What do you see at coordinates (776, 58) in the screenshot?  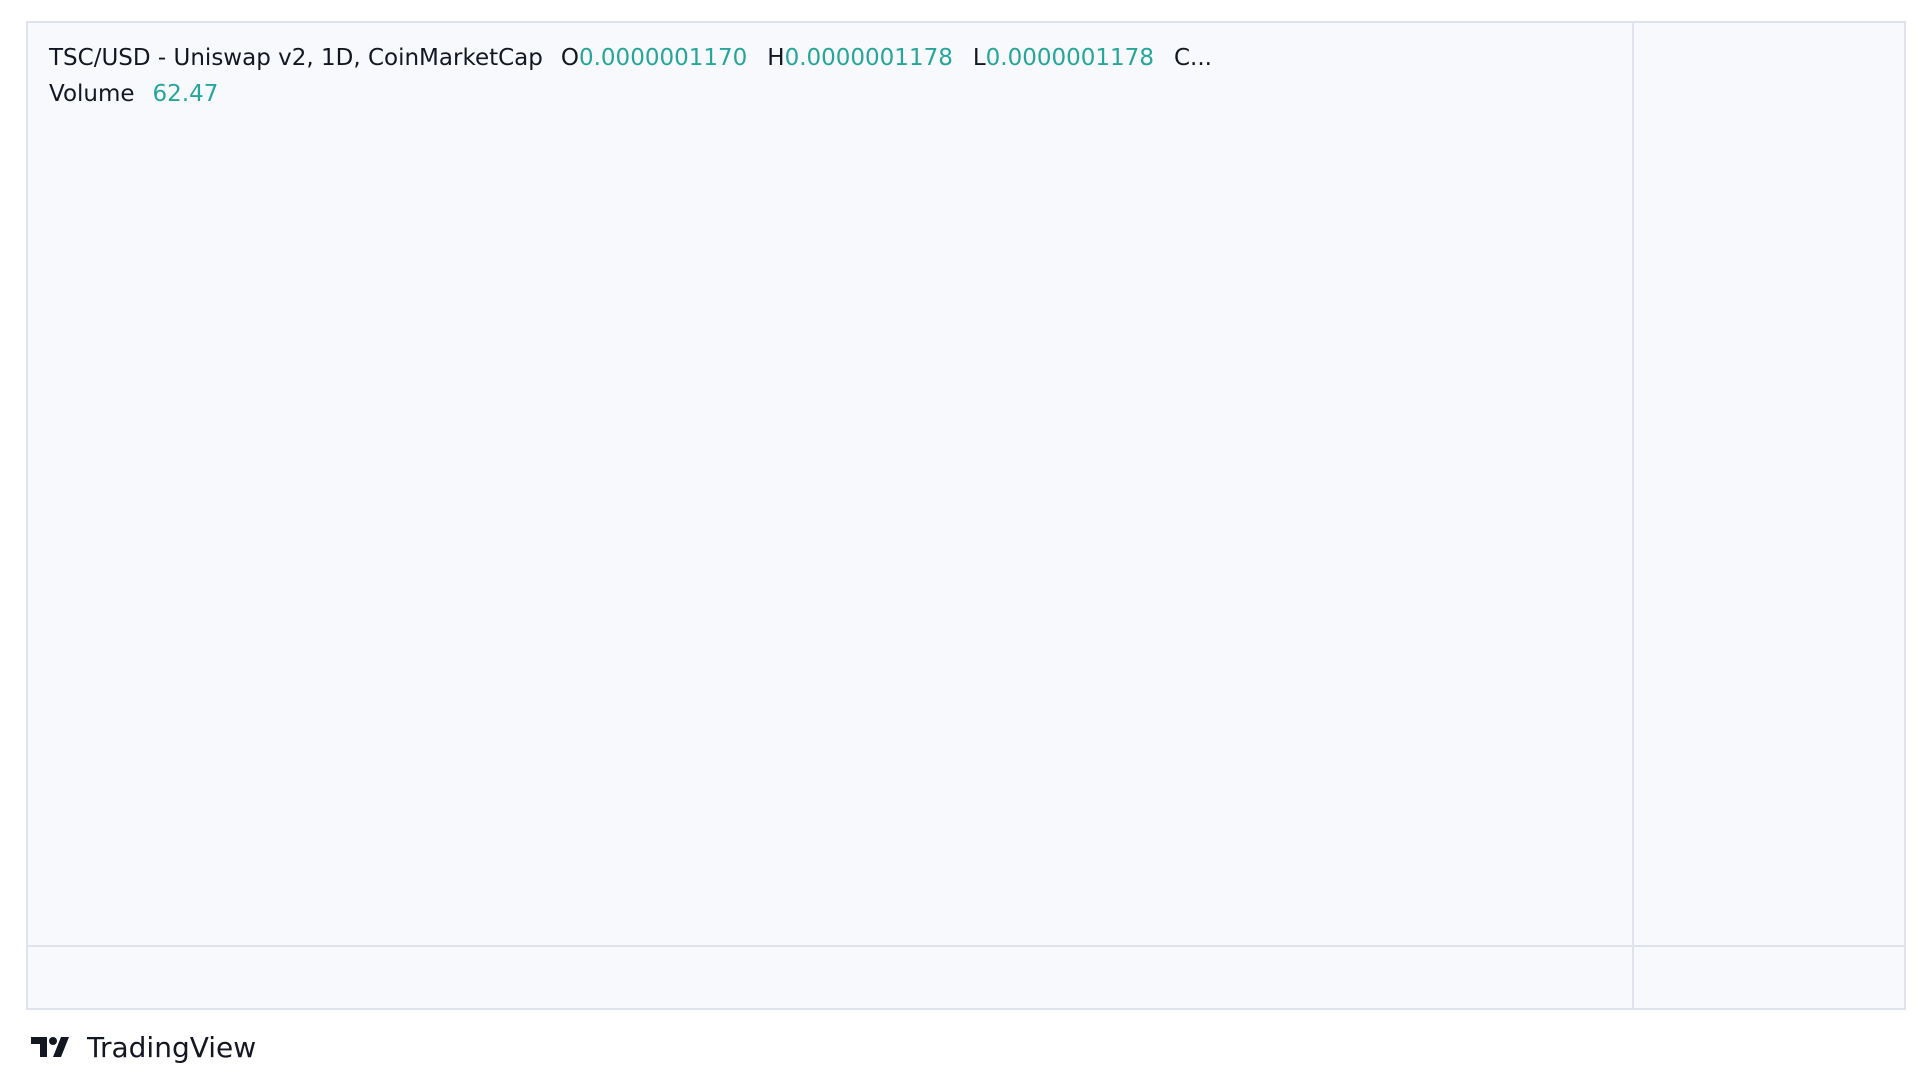 I see `legend-label: H` at bounding box center [776, 58].